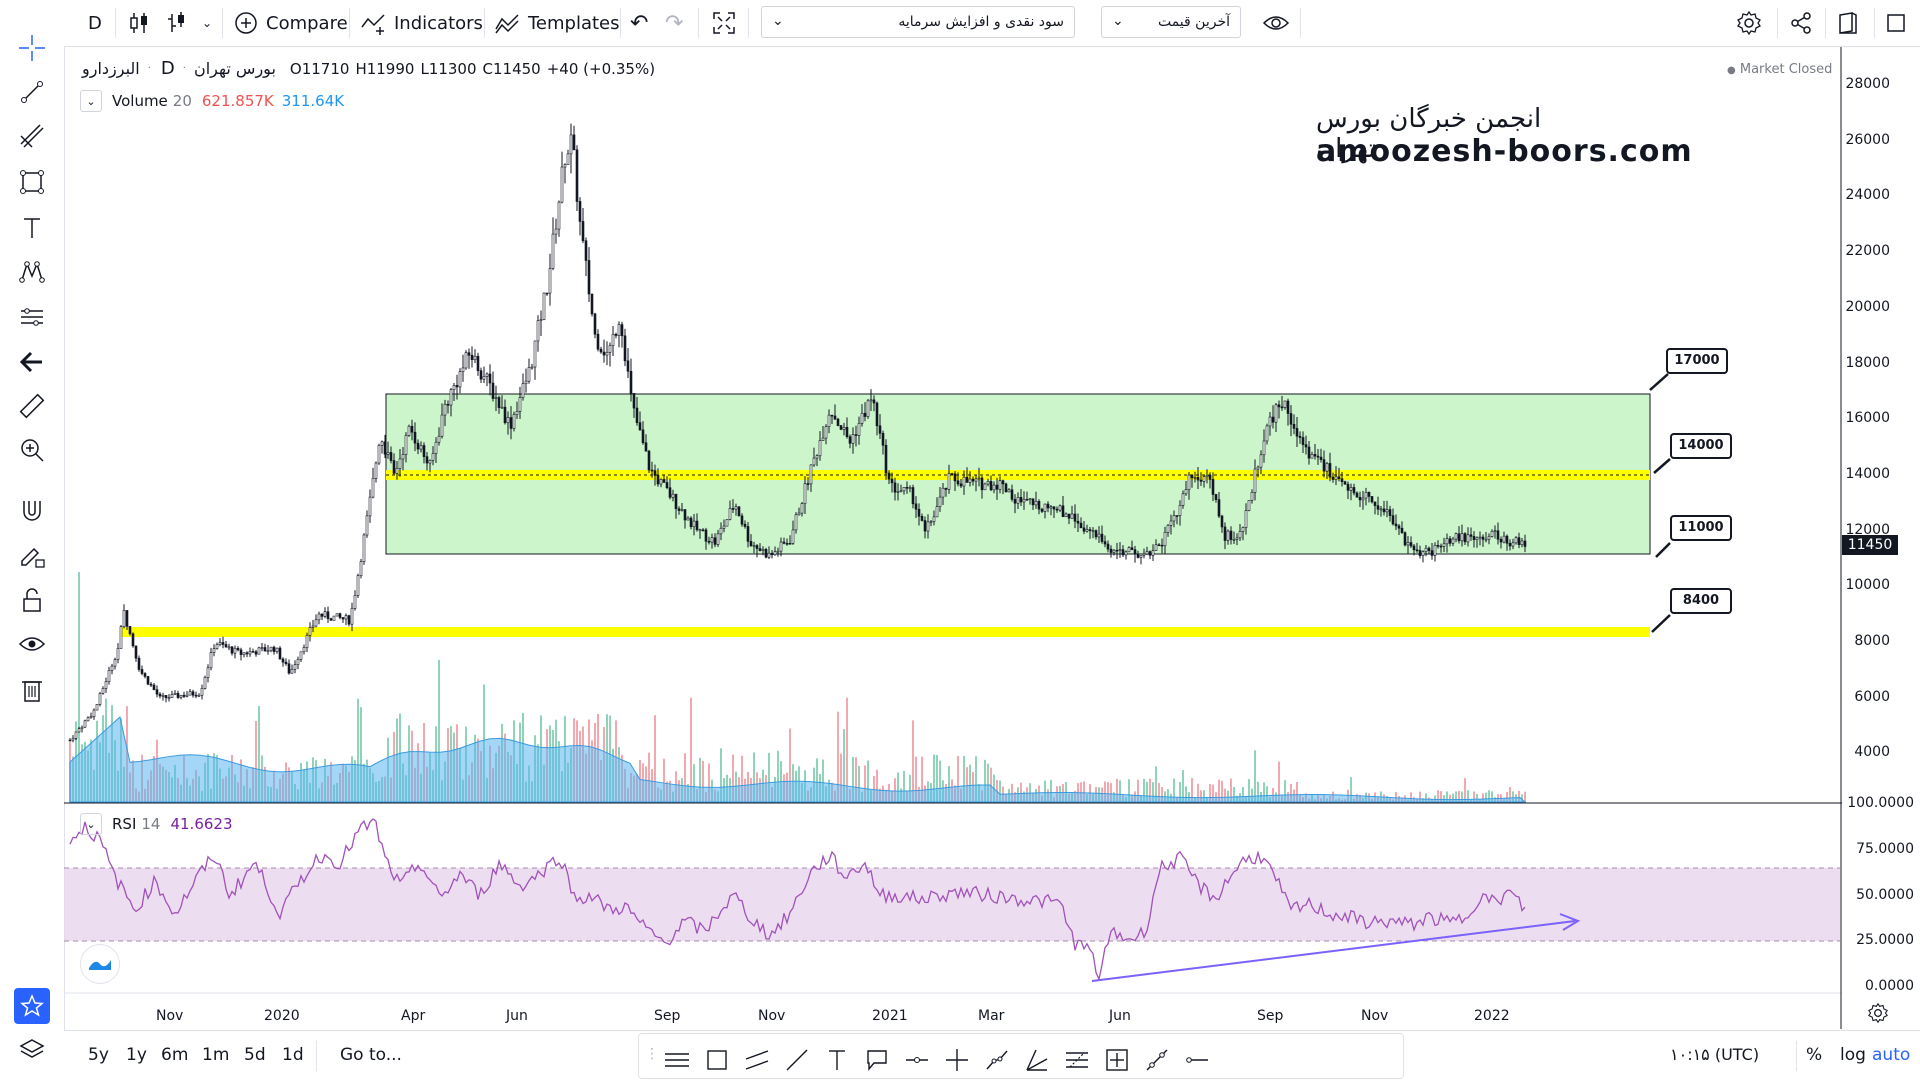 The image size is (1920, 1081). Describe the element at coordinates (177, 23) in the screenshot. I see `chart-type-button` at that location.